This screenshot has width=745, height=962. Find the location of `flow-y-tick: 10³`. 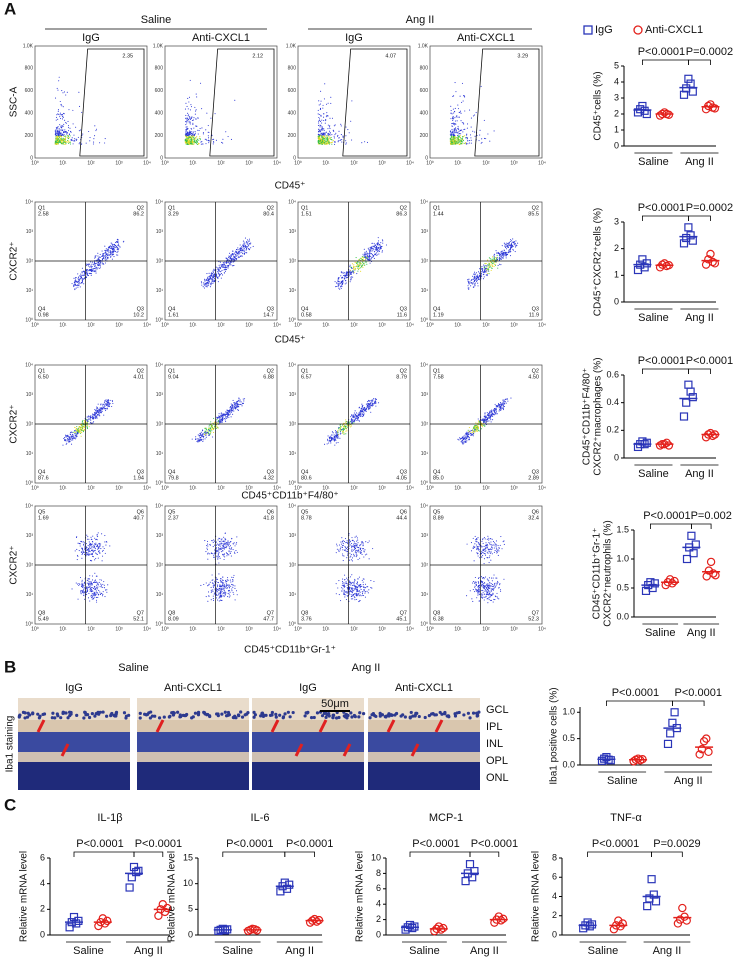

flow-y-tick: 10³ is located at coordinates (425, 395).